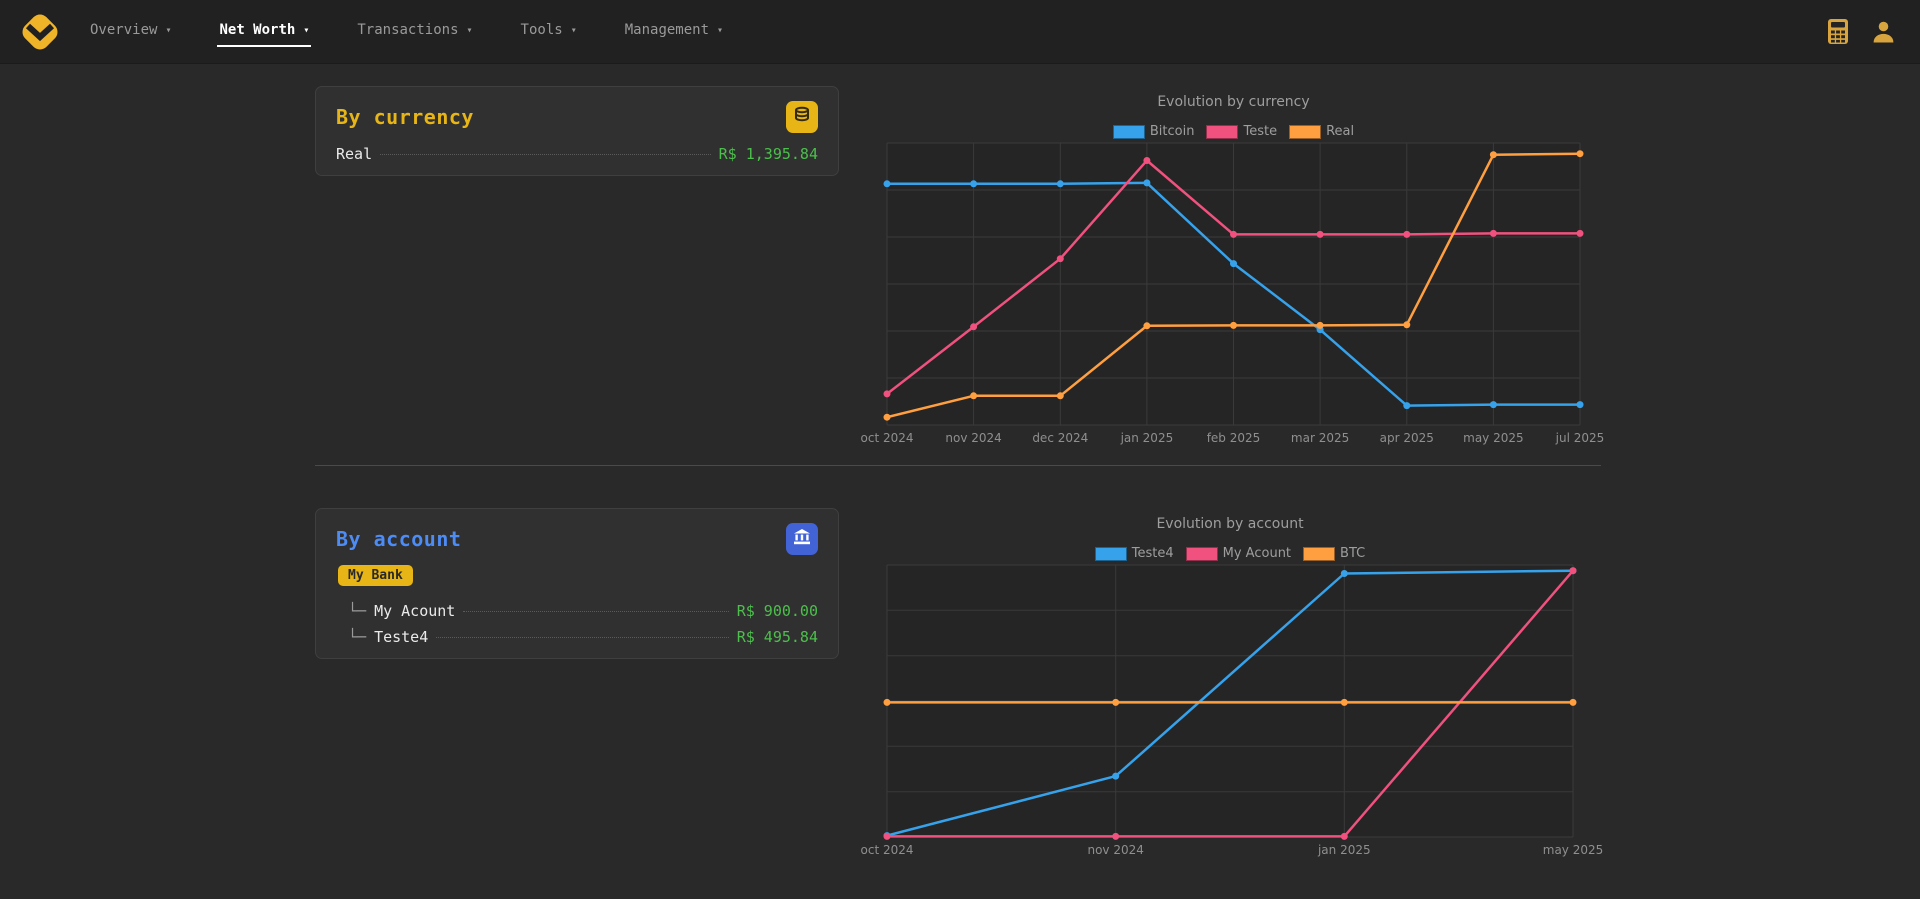  What do you see at coordinates (401, 637) in the screenshot?
I see `row-label: Teste4` at bounding box center [401, 637].